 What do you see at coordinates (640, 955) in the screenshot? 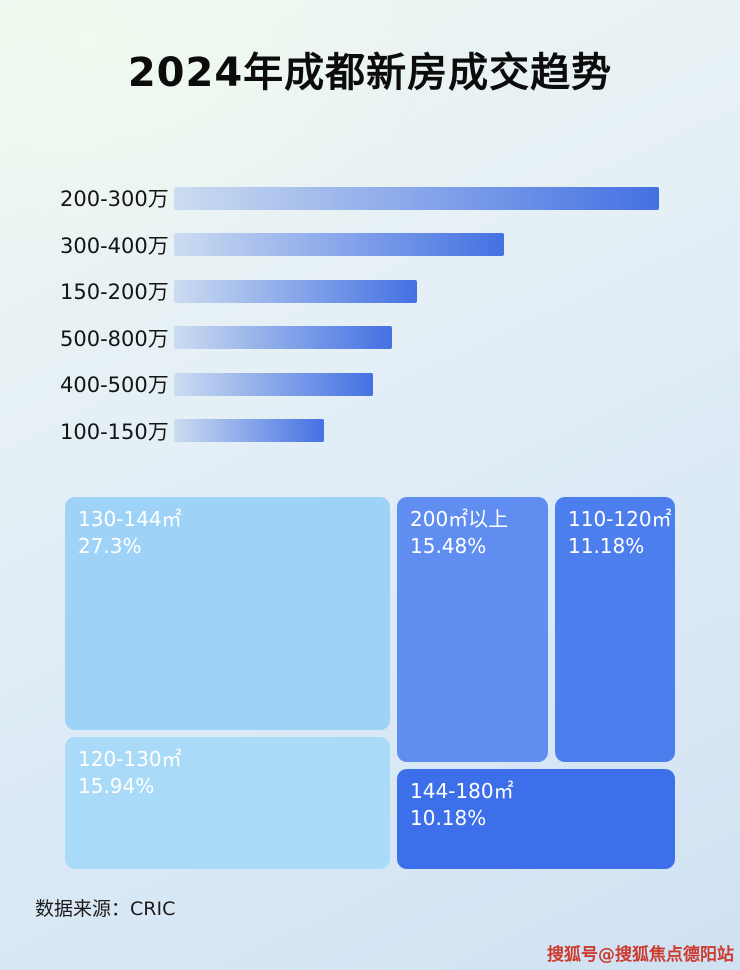
I see `watermark: 搜狐号@搜狐焦点德阳站` at bounding box center [640, 955].